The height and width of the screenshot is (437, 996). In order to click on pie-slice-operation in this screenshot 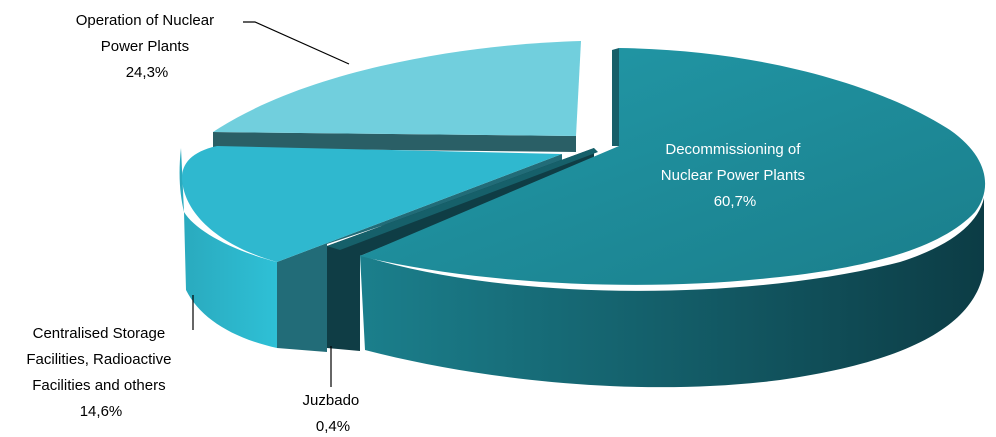, I will do `click(397, 96)`.